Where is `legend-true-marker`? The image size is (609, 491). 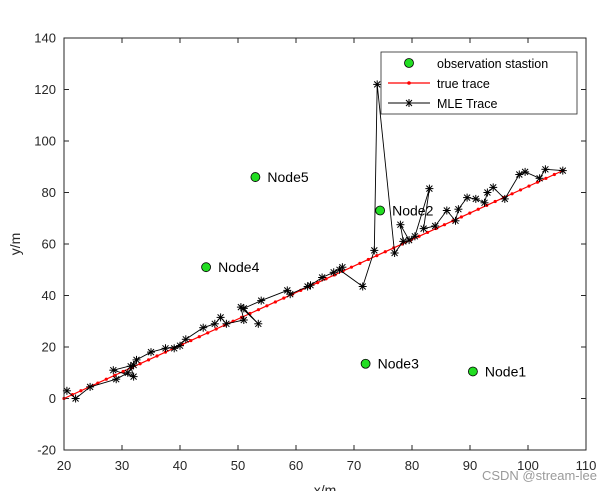
legend-true-marker is located at coordinates (409, 83).